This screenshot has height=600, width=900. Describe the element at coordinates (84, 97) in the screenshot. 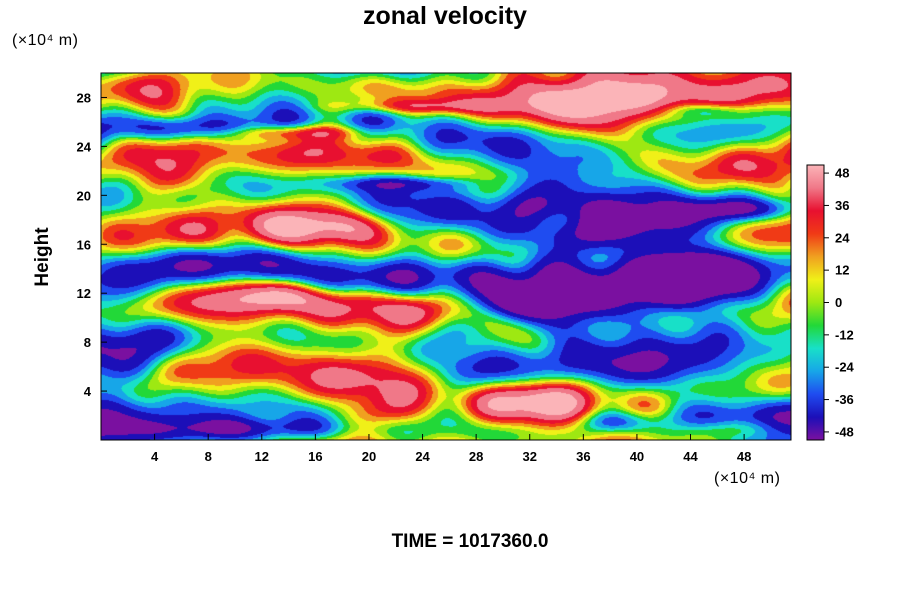

I see `y-tick-label: 28` at that location.